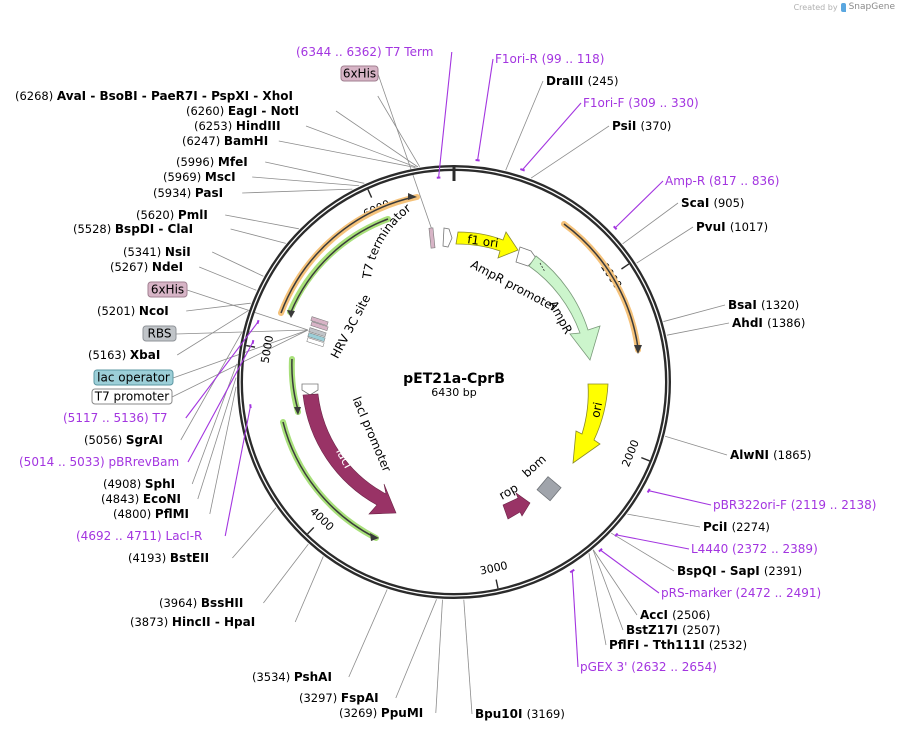  I want to click on feature-t7-promoter, so click(315, 342).